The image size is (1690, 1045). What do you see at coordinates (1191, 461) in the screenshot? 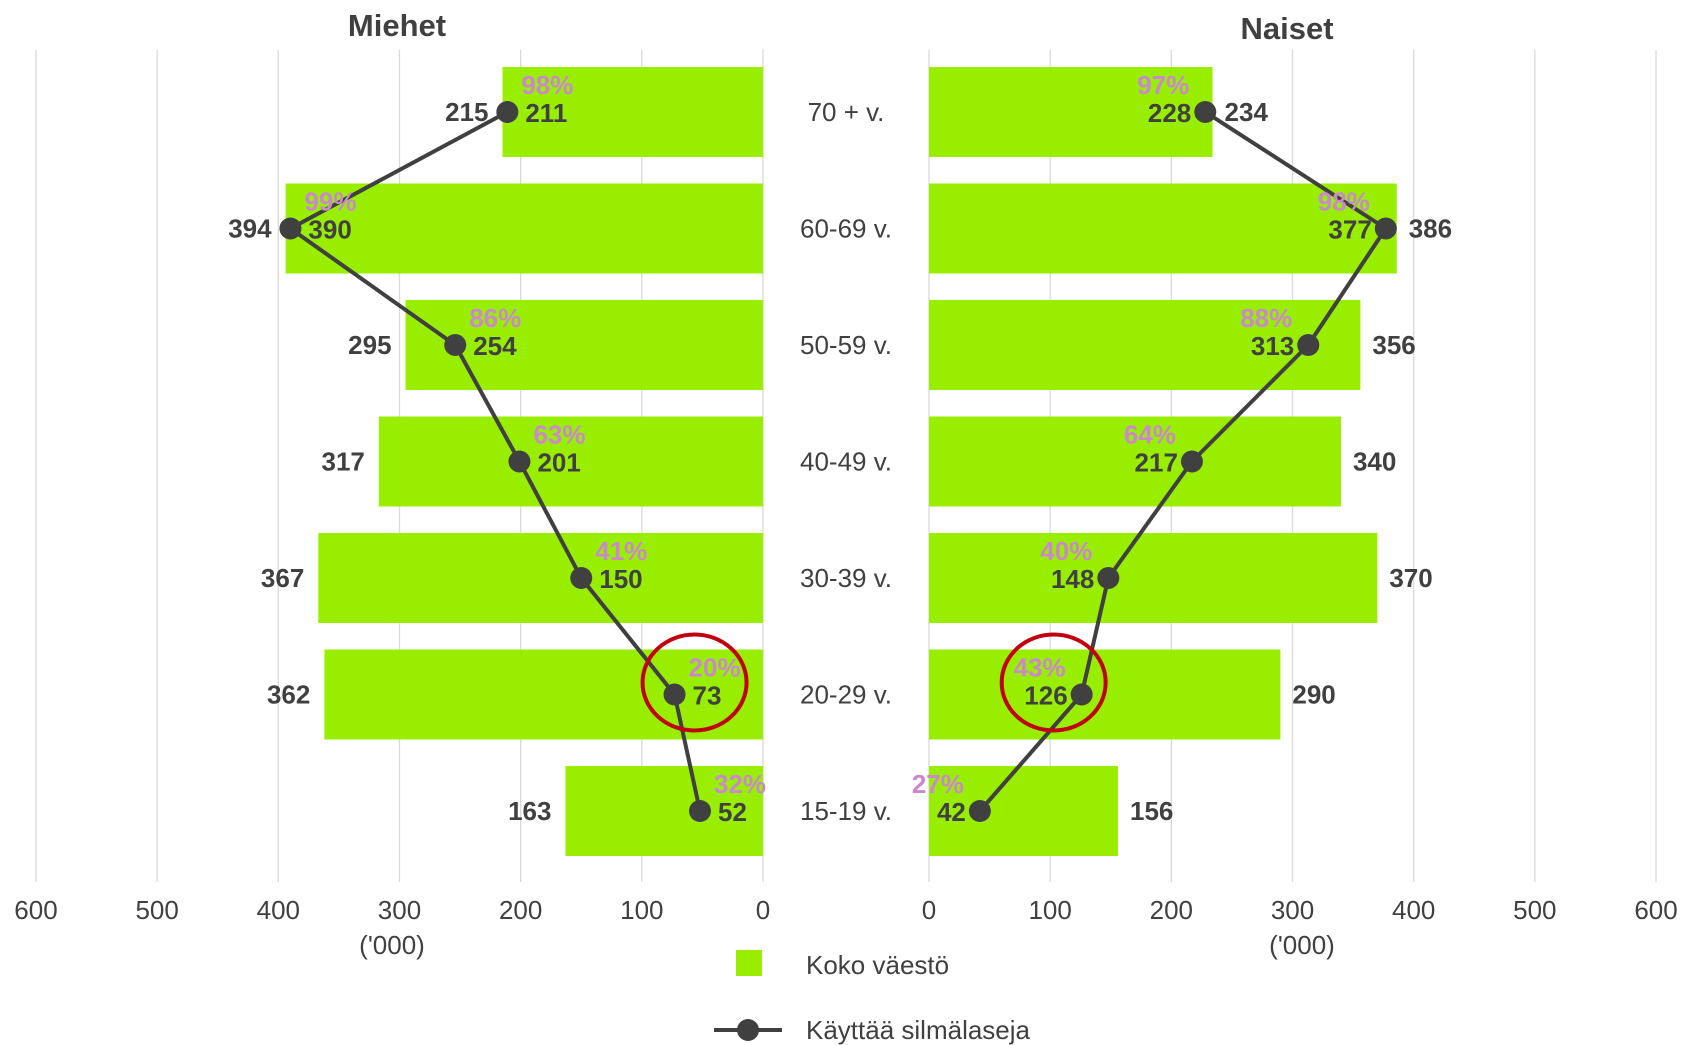
I see `glasses-marker-right-40-49-v` at bounding box center [1191, 461].